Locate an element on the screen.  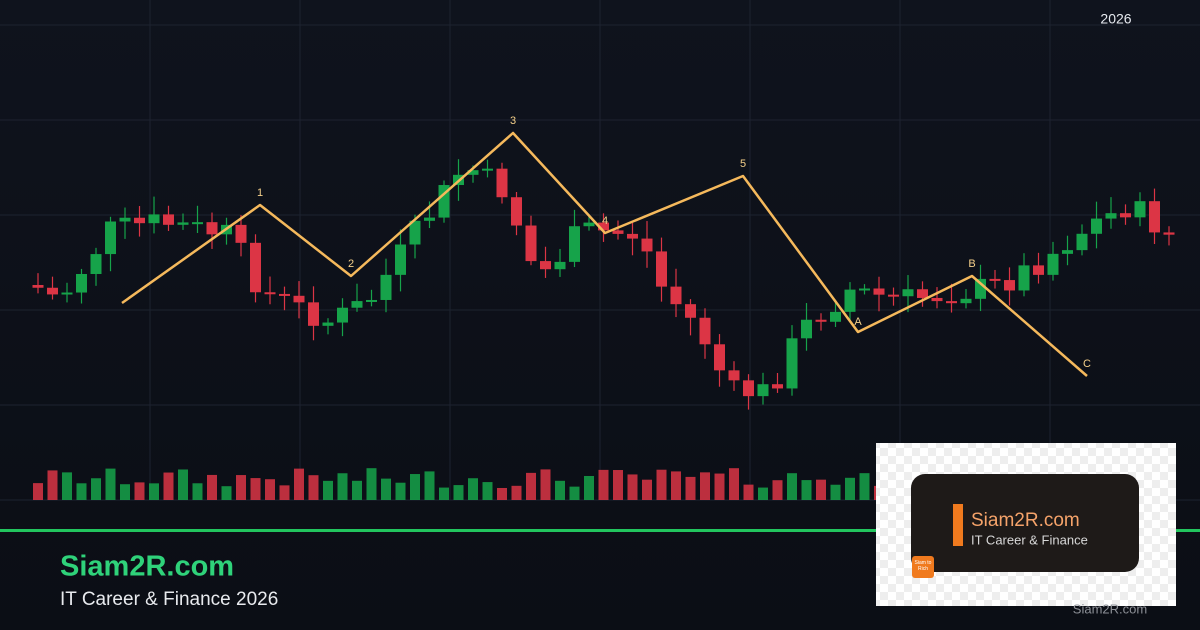
wave-label: 4 is located at coordinates (605, 221).